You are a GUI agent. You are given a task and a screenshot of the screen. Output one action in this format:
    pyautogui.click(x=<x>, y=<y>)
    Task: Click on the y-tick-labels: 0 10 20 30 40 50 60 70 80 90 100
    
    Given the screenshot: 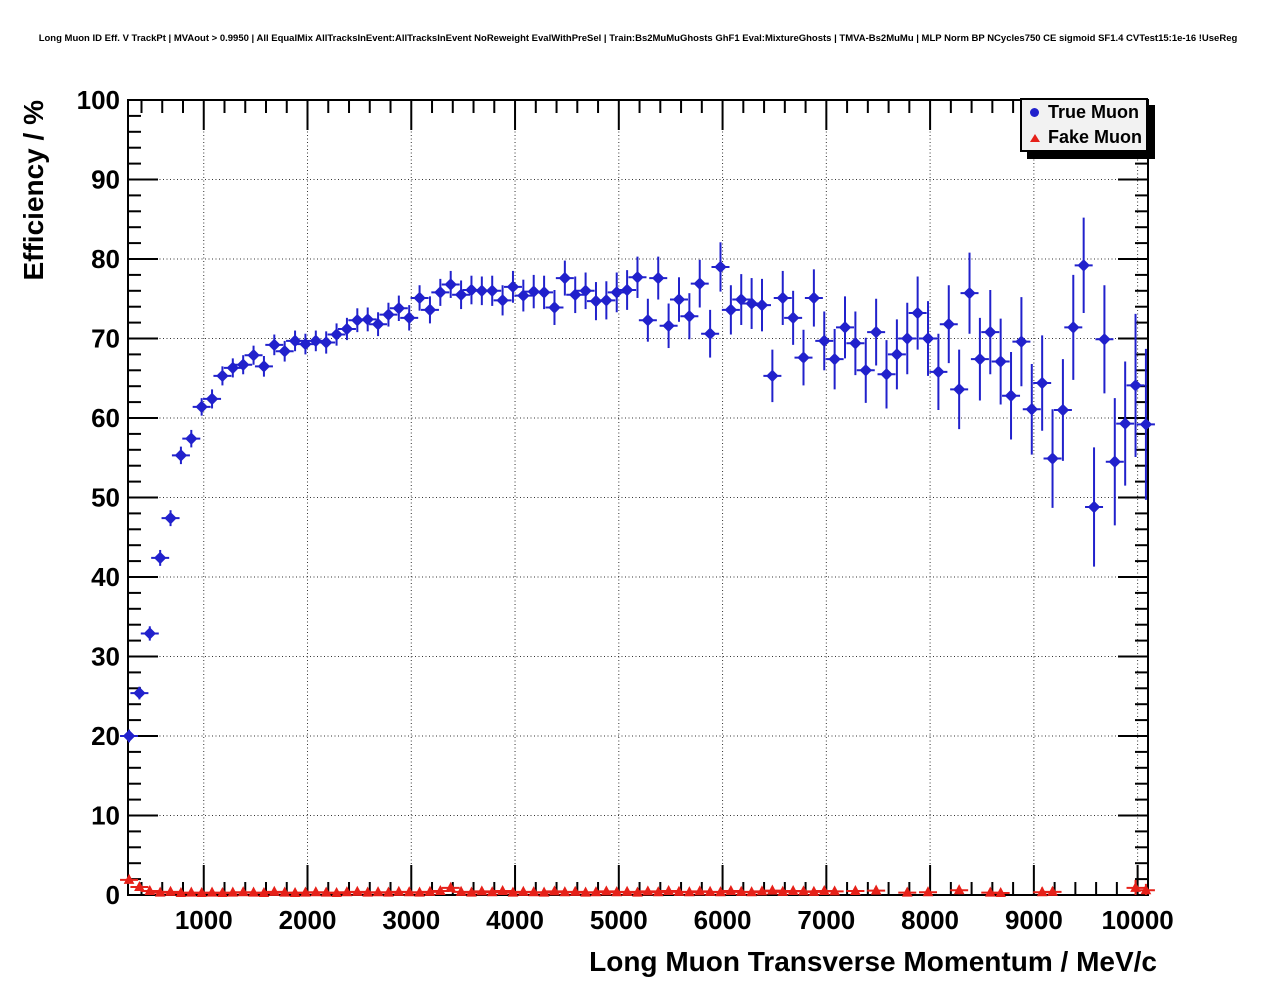 What is the action you would take?
    pyautogui.click(x=98, y=497)
    